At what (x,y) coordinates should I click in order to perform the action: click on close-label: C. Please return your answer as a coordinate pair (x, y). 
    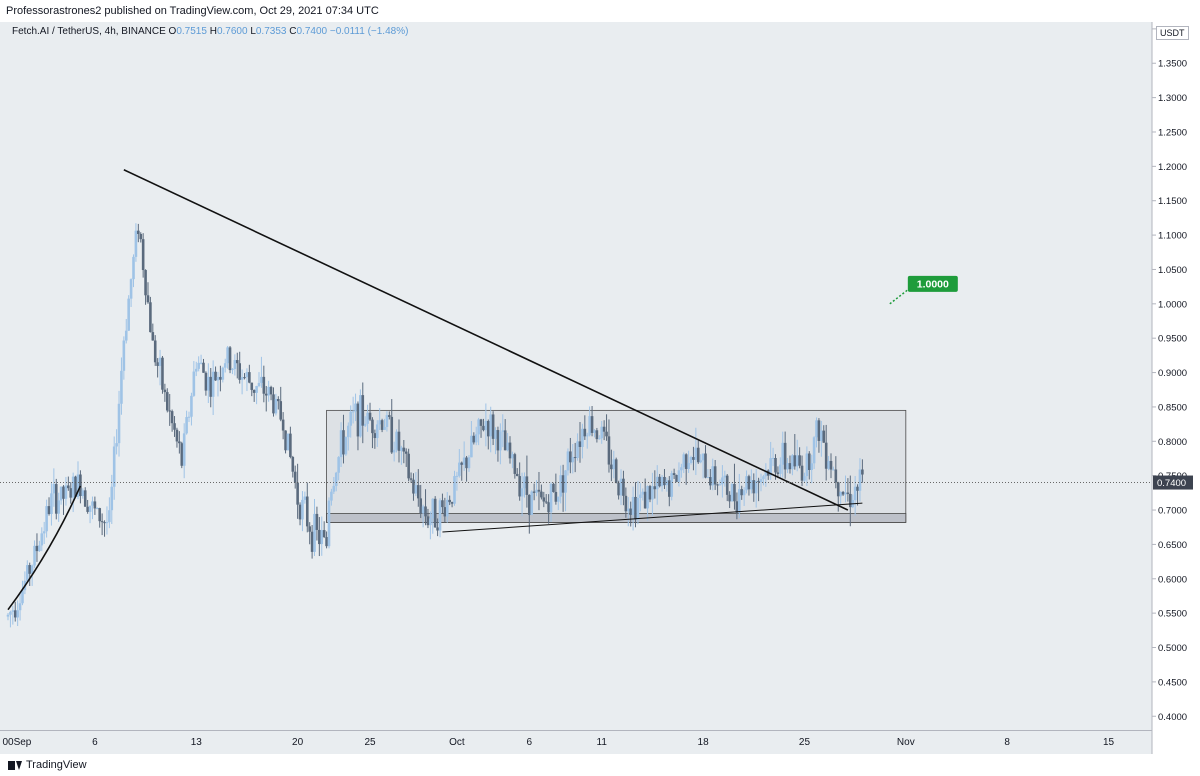
    Looking at the image, I should click on (293, 31).